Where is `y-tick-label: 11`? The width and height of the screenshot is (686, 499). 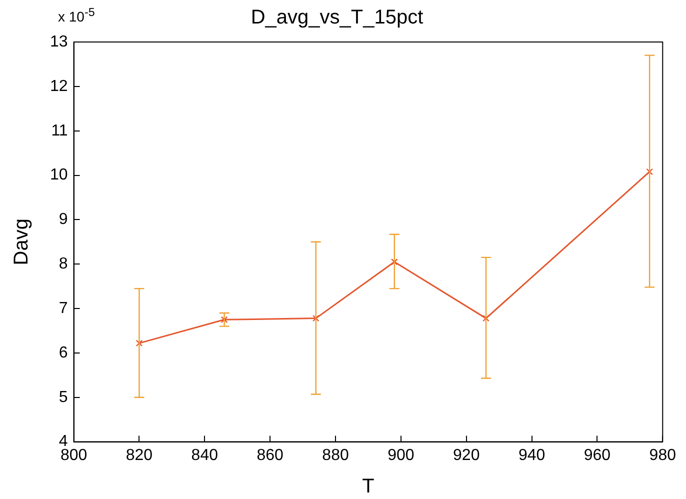
y-tick-label: 11 is located at coordinates (59, 131).